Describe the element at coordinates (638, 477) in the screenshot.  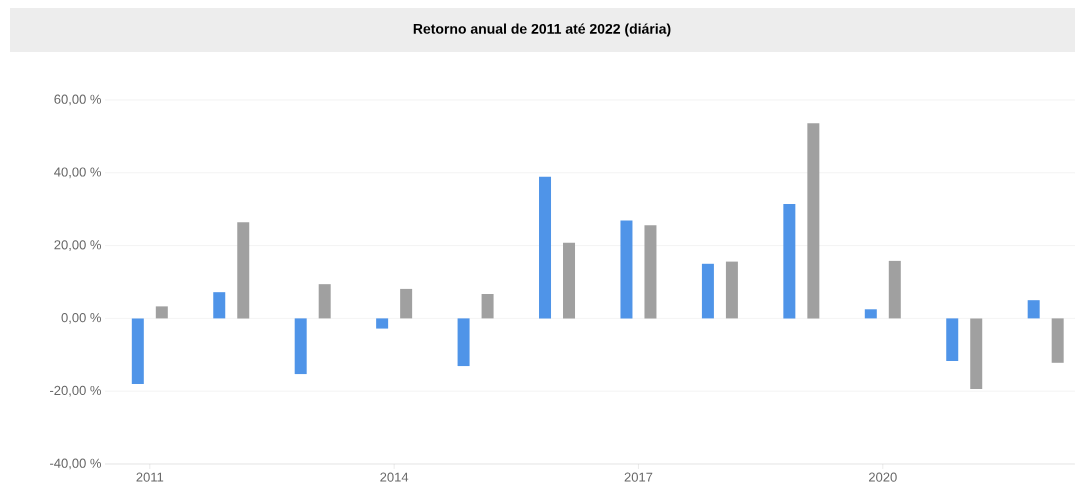
I see `x-tick-label: 2017` at that location.